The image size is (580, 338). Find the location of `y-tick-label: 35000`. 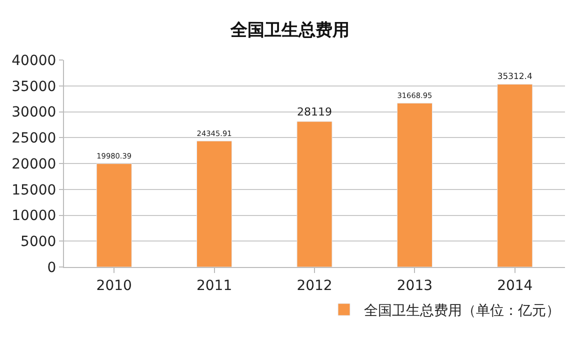

y-tick-label: 35000 is located at coordinates (34, 86).